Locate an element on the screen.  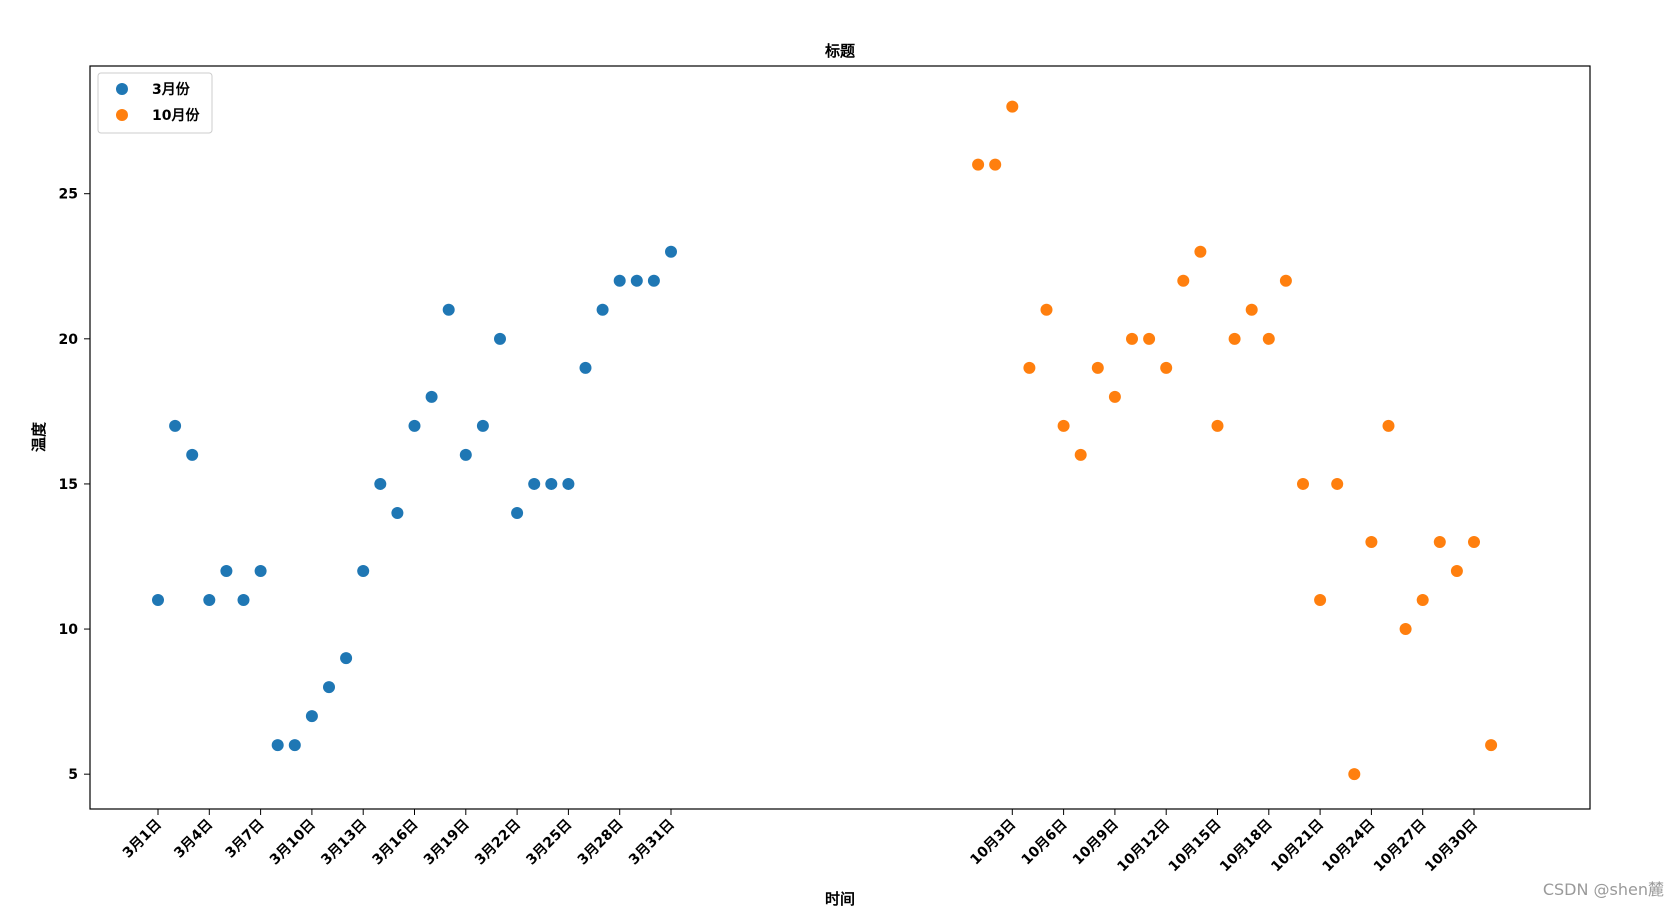
y-axis-ticks: 5 10 15 20 25 is located at coordinates (74, 485).